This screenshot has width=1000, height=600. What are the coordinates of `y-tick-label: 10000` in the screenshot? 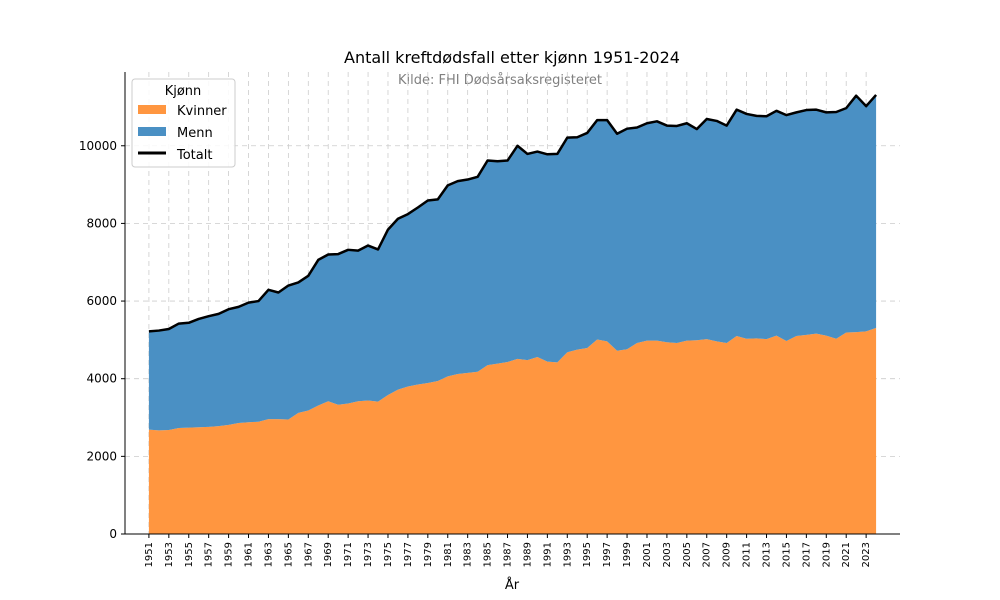 It's located at (98, 146).